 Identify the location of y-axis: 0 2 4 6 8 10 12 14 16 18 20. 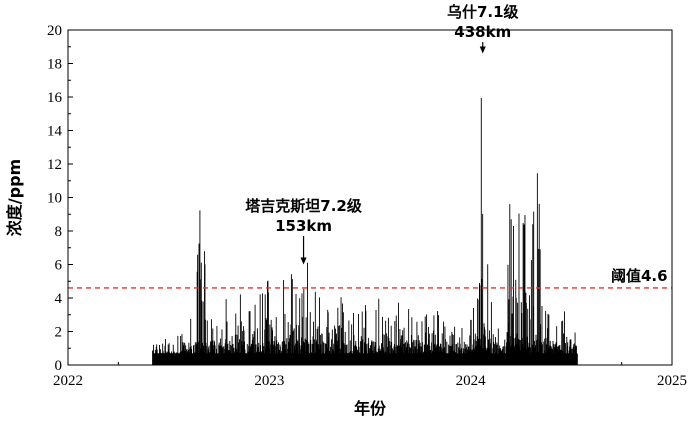
(60, 198).